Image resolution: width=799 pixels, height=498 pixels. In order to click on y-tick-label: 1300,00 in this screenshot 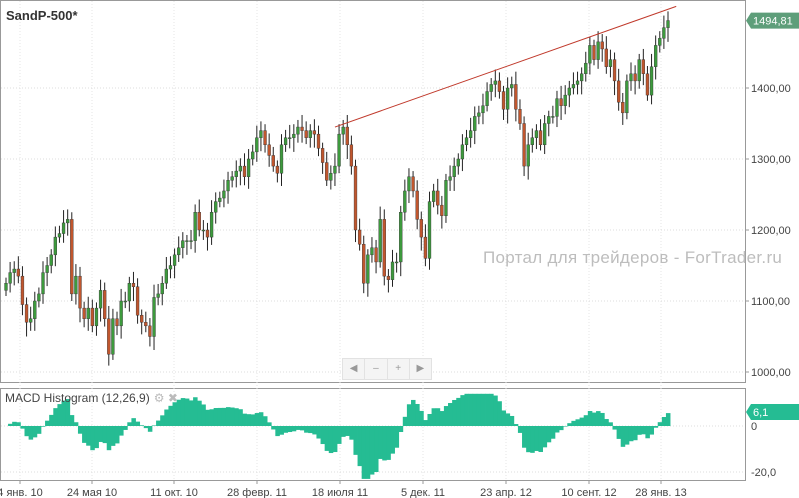, I will do `click(771, 160)`.